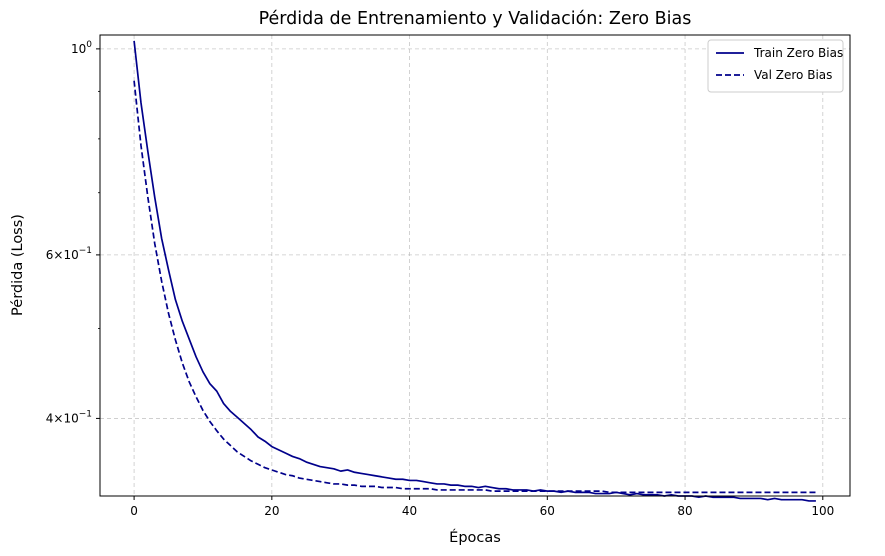 This screenshot has height=556, width=885. Describe the element at coordinates (798, 53) in the screenshot. I see `legend-label: Train Zero Bias` at that location.